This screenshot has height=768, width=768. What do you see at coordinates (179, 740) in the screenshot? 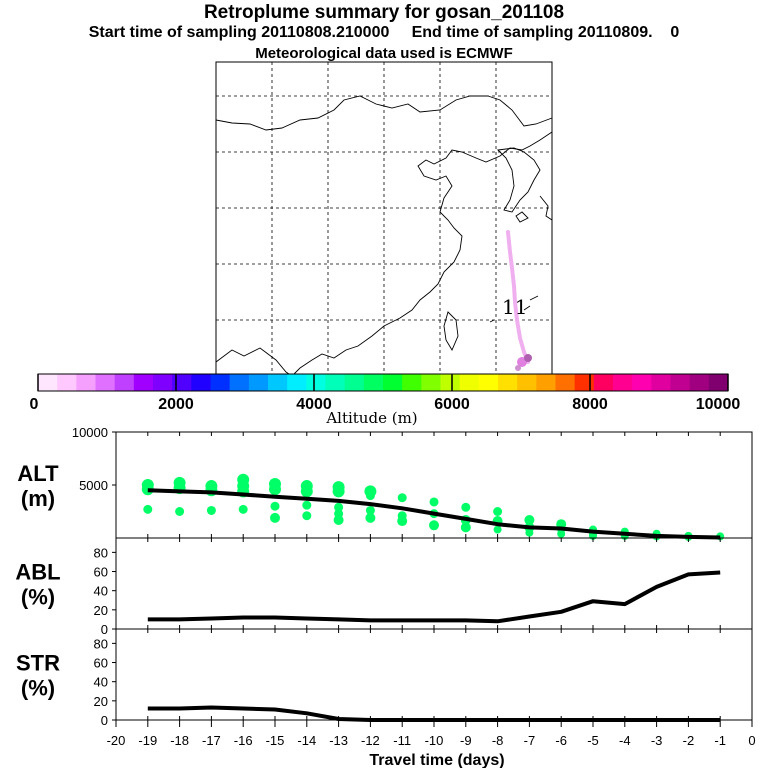
I see `x-axis-tick-label: -18` at bounding box center [179, 740].